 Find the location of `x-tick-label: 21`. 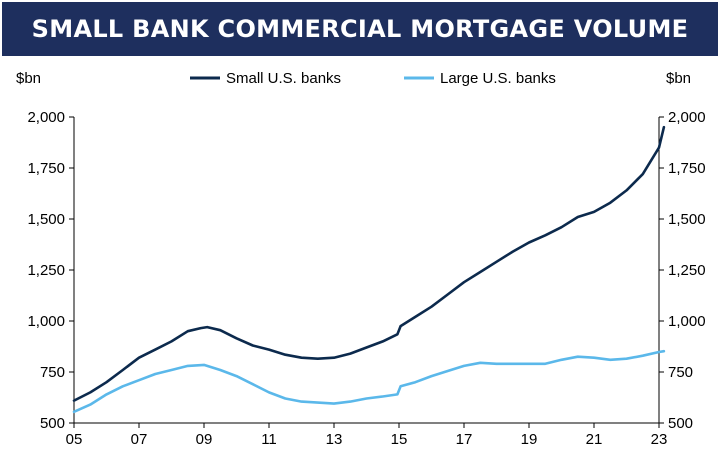

x-tick-label: 21 is located at coordinates (594, 439).